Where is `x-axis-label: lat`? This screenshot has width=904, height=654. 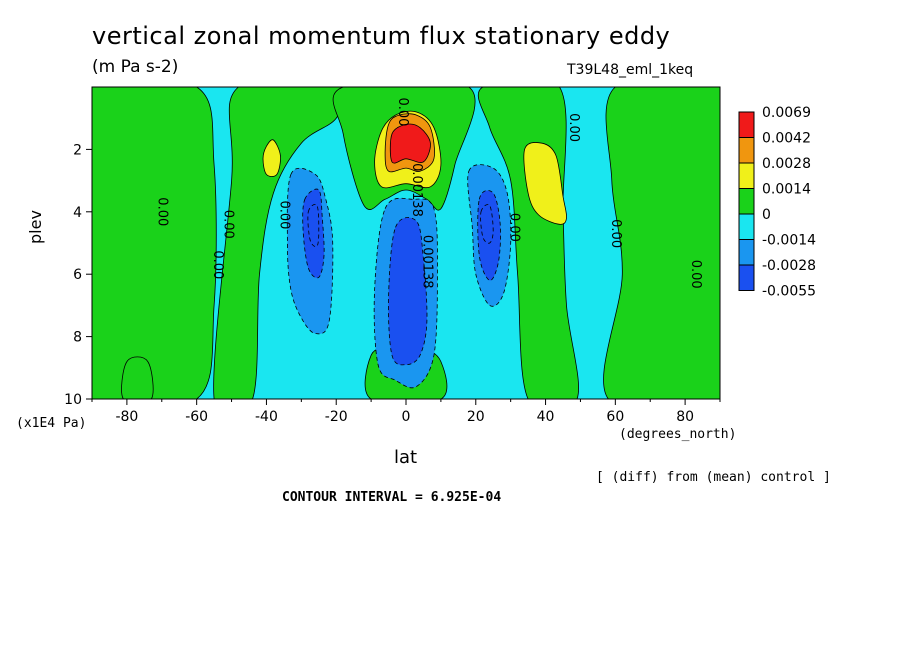
x-axis-label: lat is located at coordinates (406, 457).